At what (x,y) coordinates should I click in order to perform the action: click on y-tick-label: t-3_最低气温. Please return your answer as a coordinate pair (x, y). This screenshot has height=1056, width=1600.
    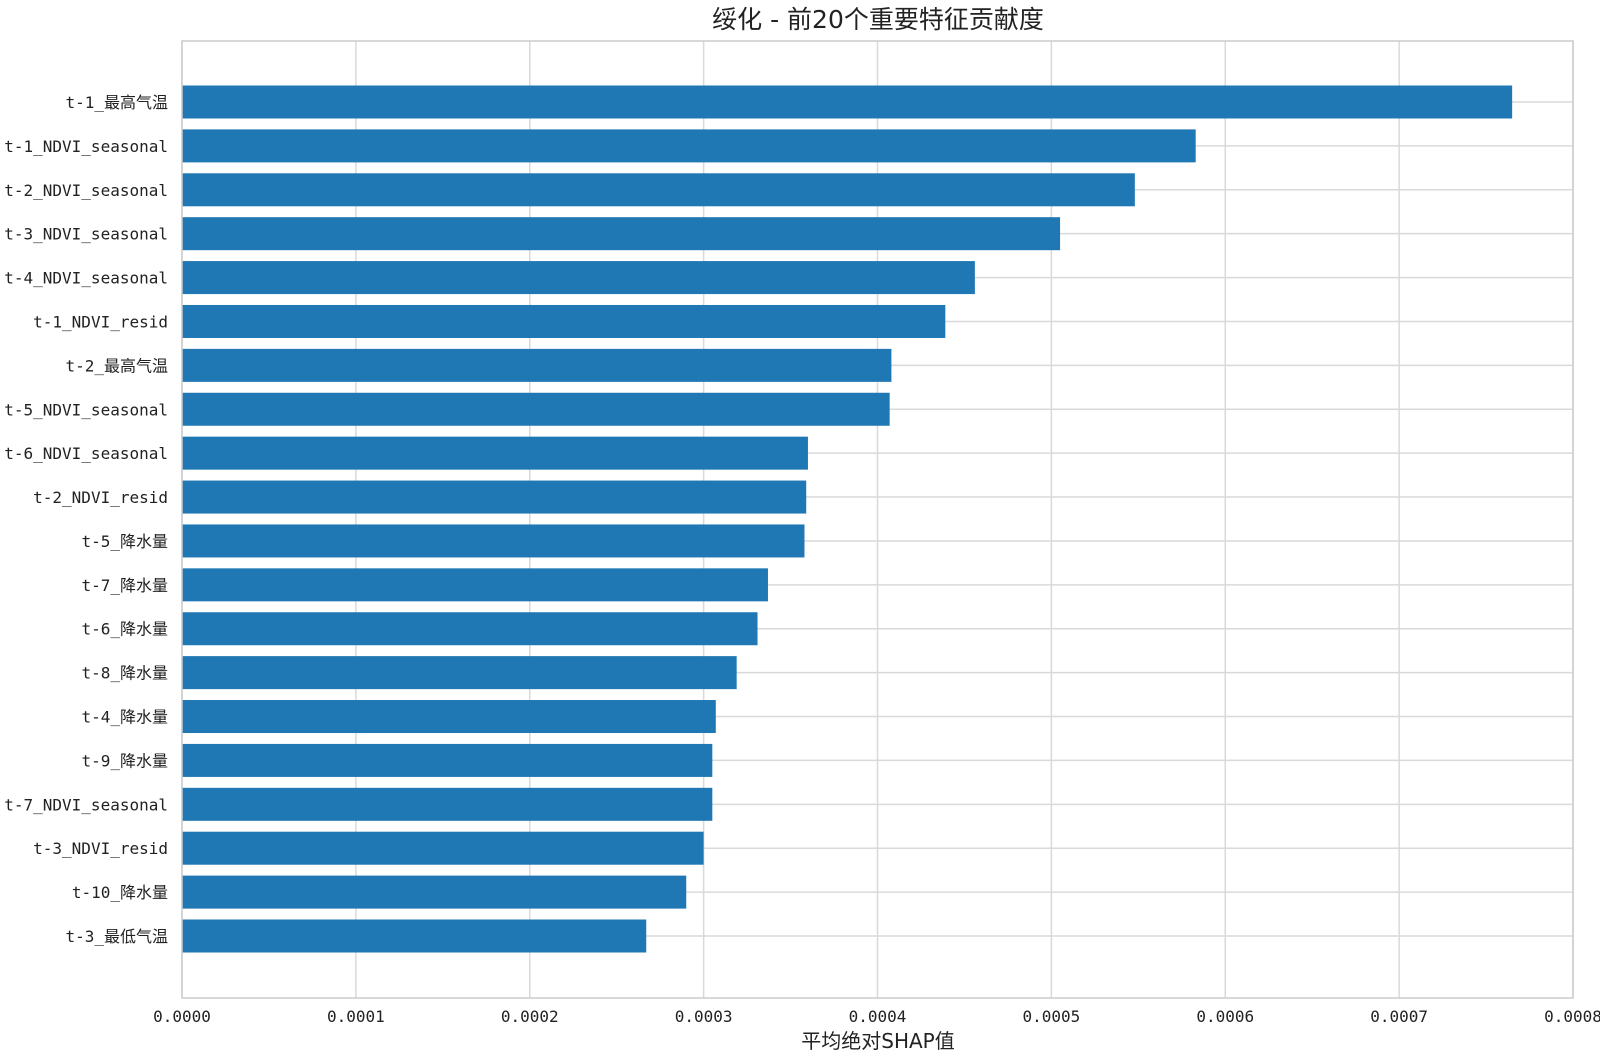
    Looking at the image, I should click on (116, 936).